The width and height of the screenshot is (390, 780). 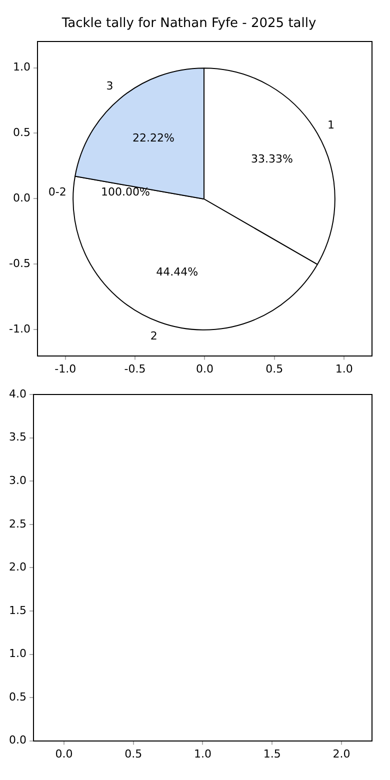 I want to click on x-tick-label: -1.0, so click(x=65, y=369).